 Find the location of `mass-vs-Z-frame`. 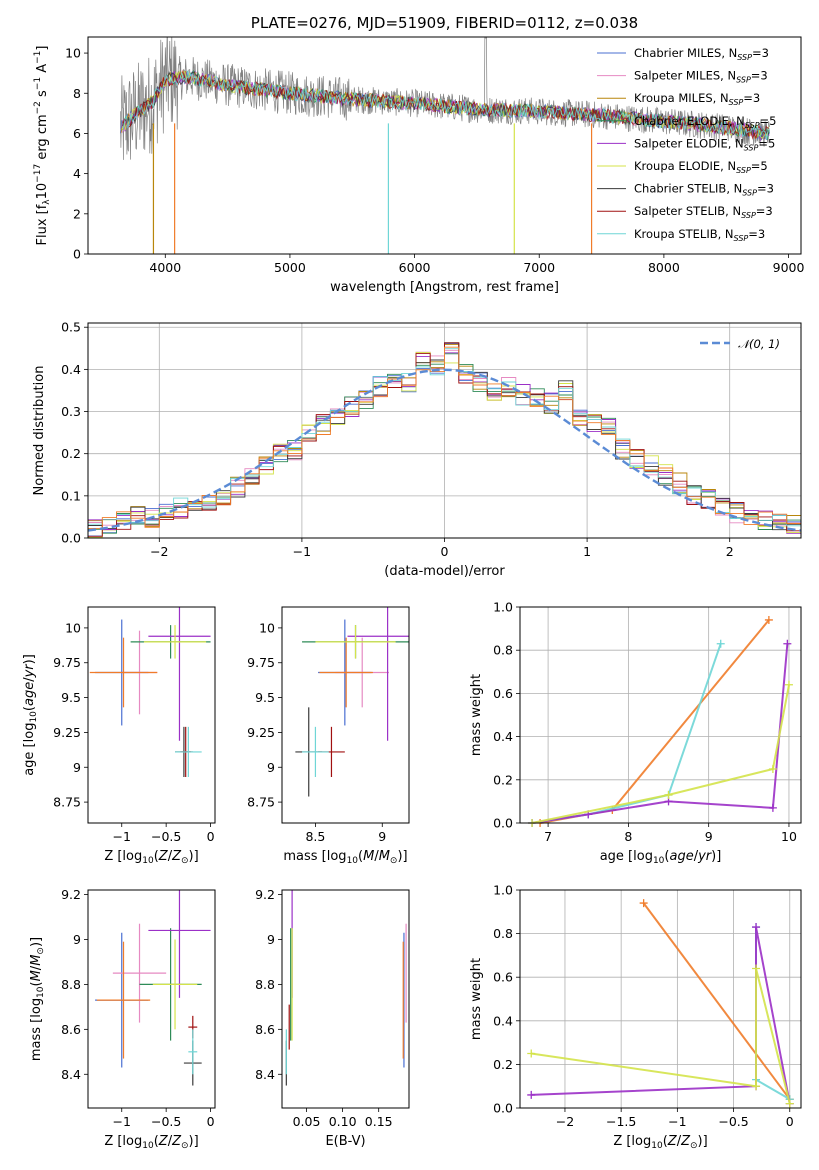

mass-vs-Z-frame is located at coordinates (151, 999).